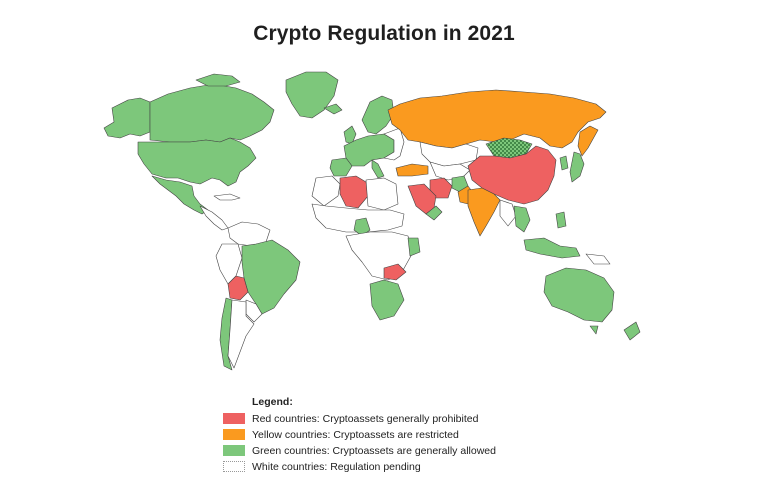 The image size is (768, 488). I want to click on region-argentina, so click(241, 334).